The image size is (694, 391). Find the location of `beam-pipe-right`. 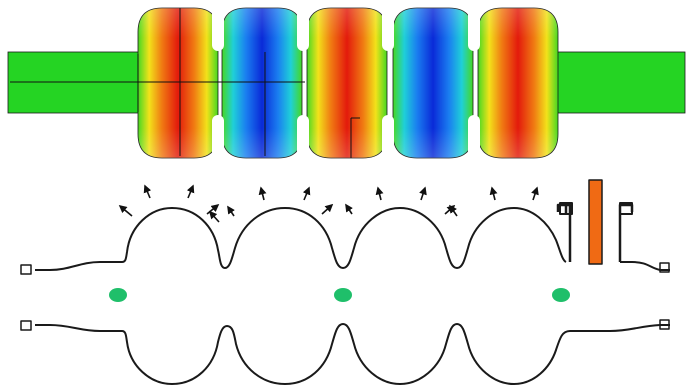

beam-pipe-right is located at coordinates (615, 82).